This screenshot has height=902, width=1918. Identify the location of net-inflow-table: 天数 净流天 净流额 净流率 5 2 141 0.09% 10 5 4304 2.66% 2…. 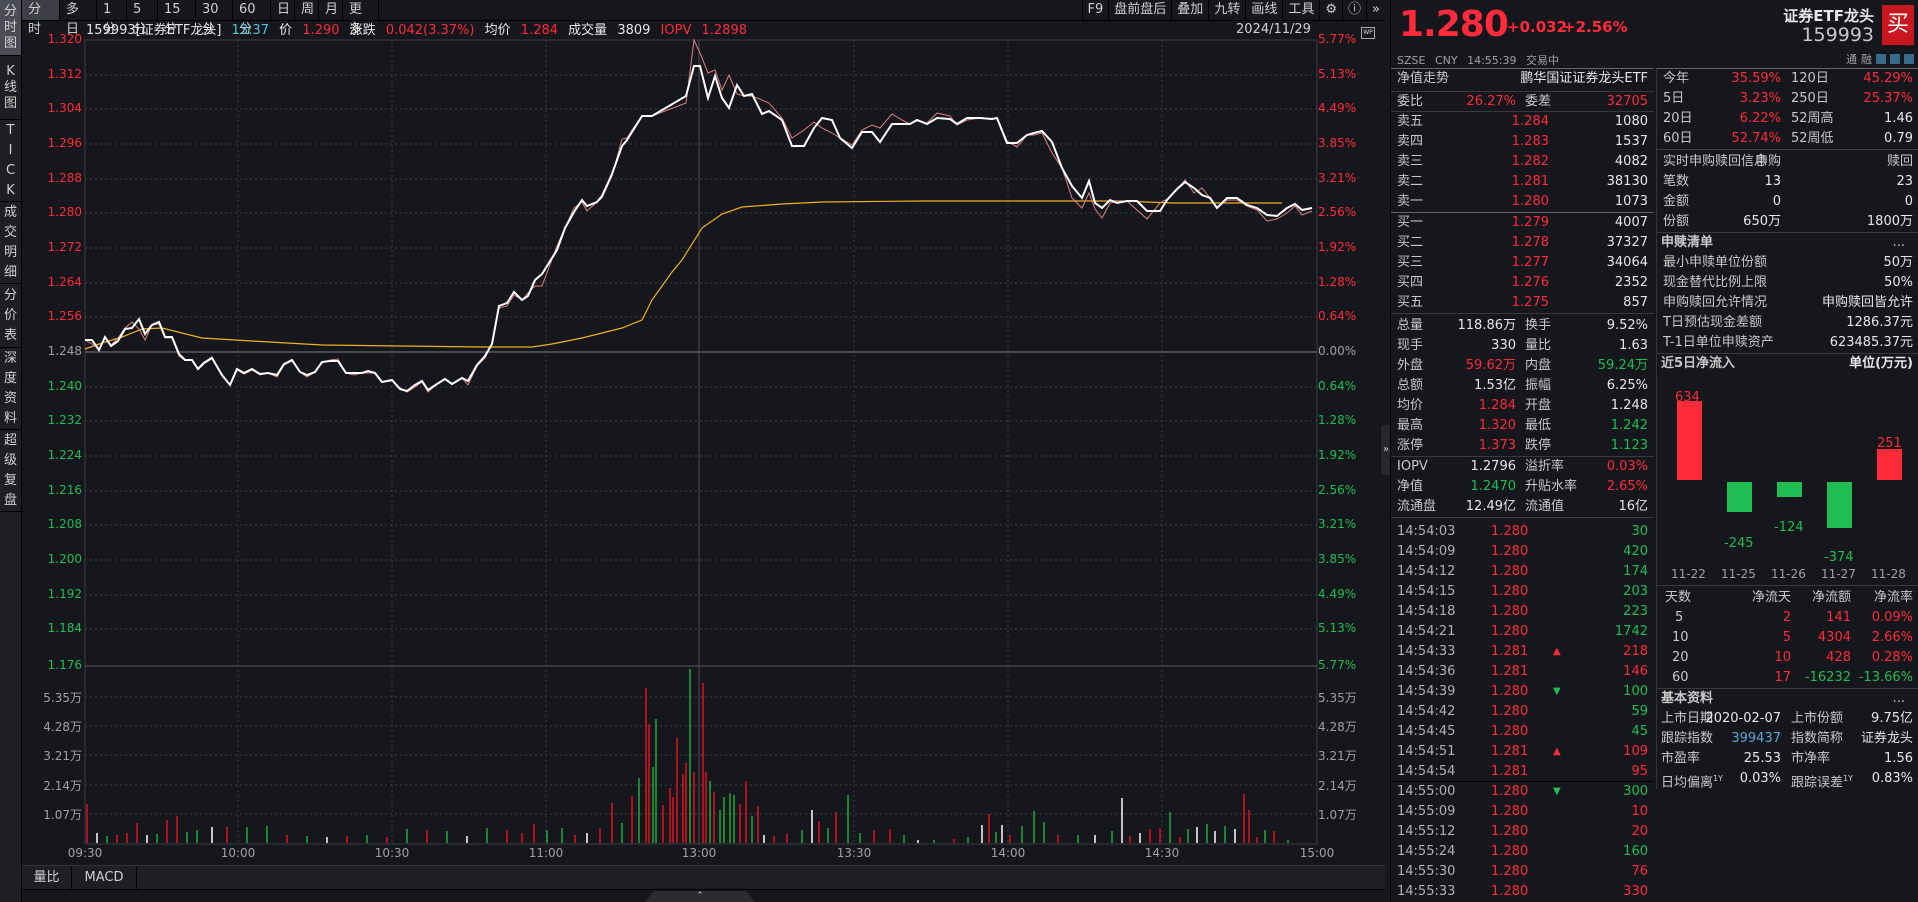
(1787, 636).